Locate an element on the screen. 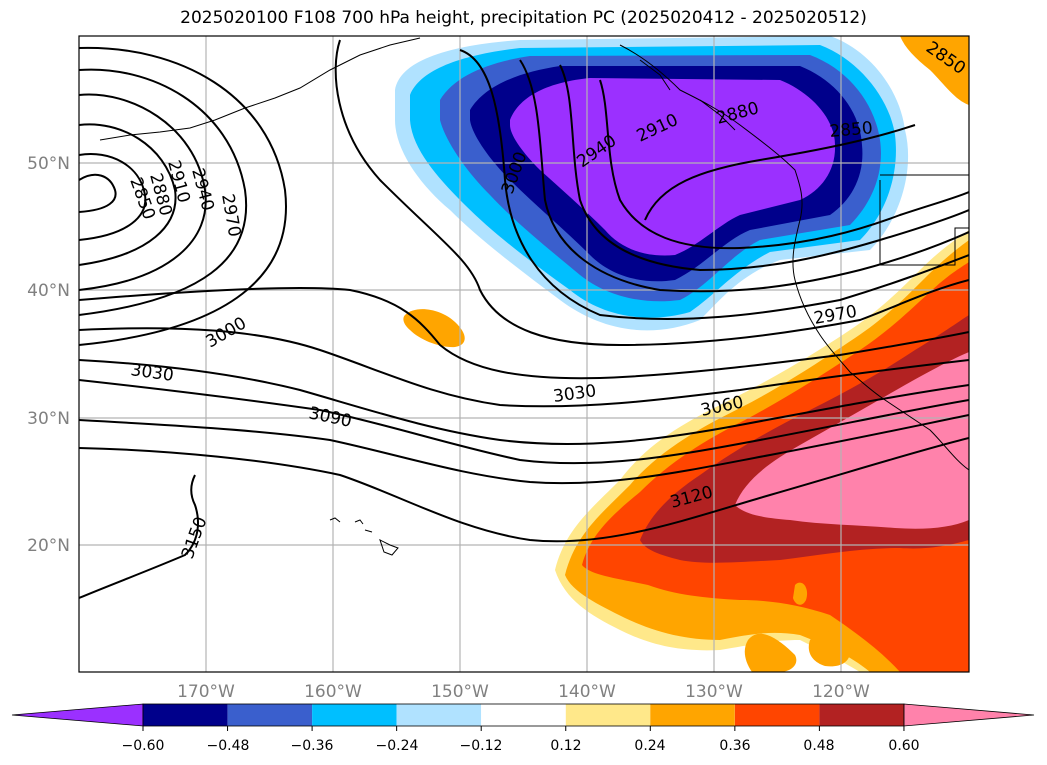 The image size is (1047, 765). colorbar-tick-label: 0.12 is located at coordinates (565, 746).